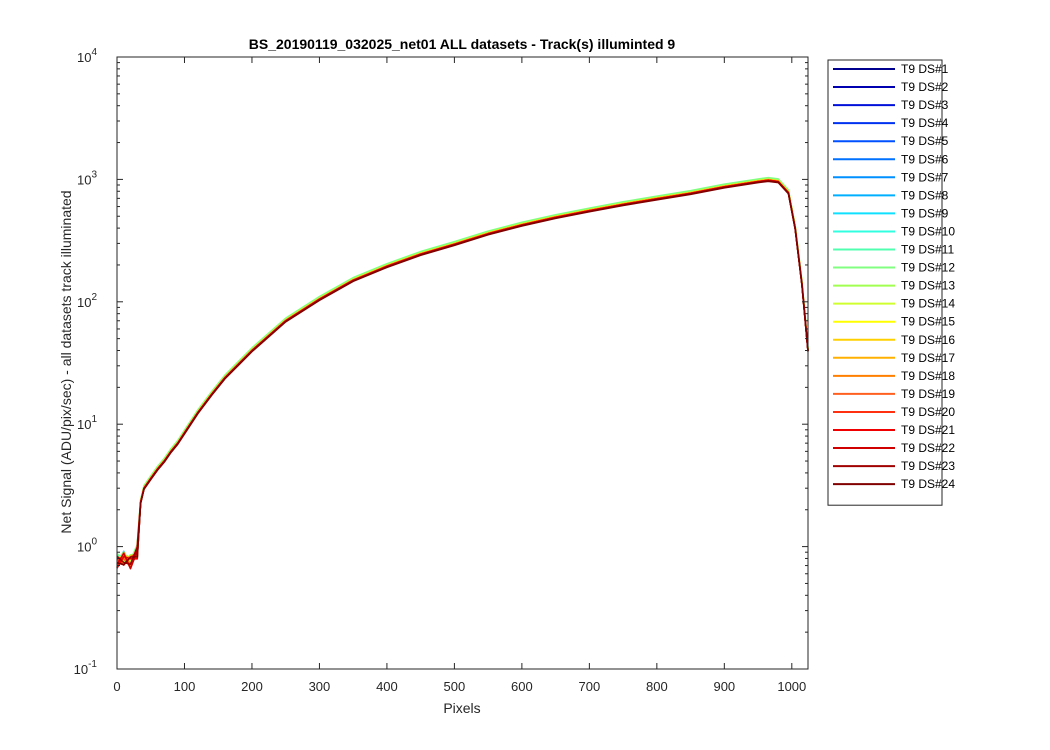 The image size is (1050, 750). What do you see at coordinates (724, 686) in the screenshot?
I see `x-tick-label: 900` at bounding box center [724, 686].